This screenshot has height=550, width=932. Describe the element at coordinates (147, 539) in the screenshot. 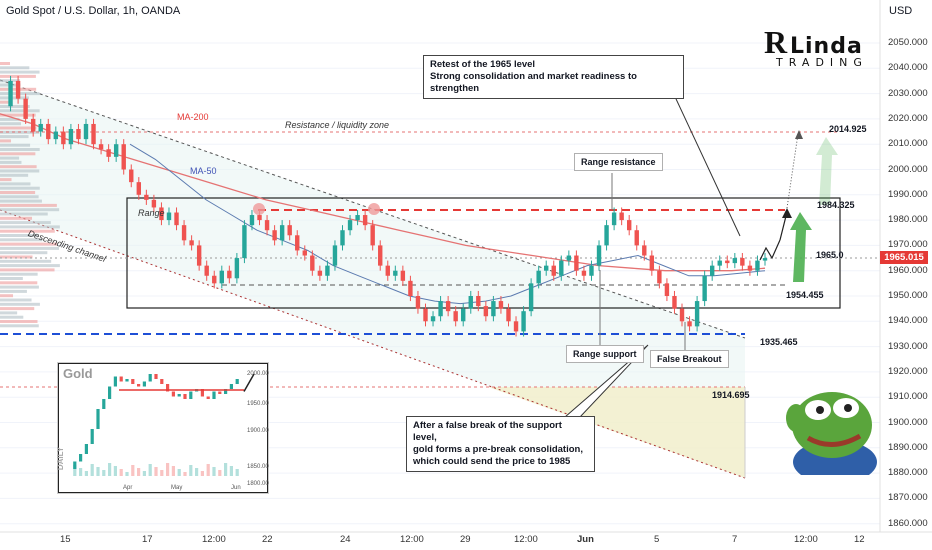

I see `x-tick-label: 17` at that location.